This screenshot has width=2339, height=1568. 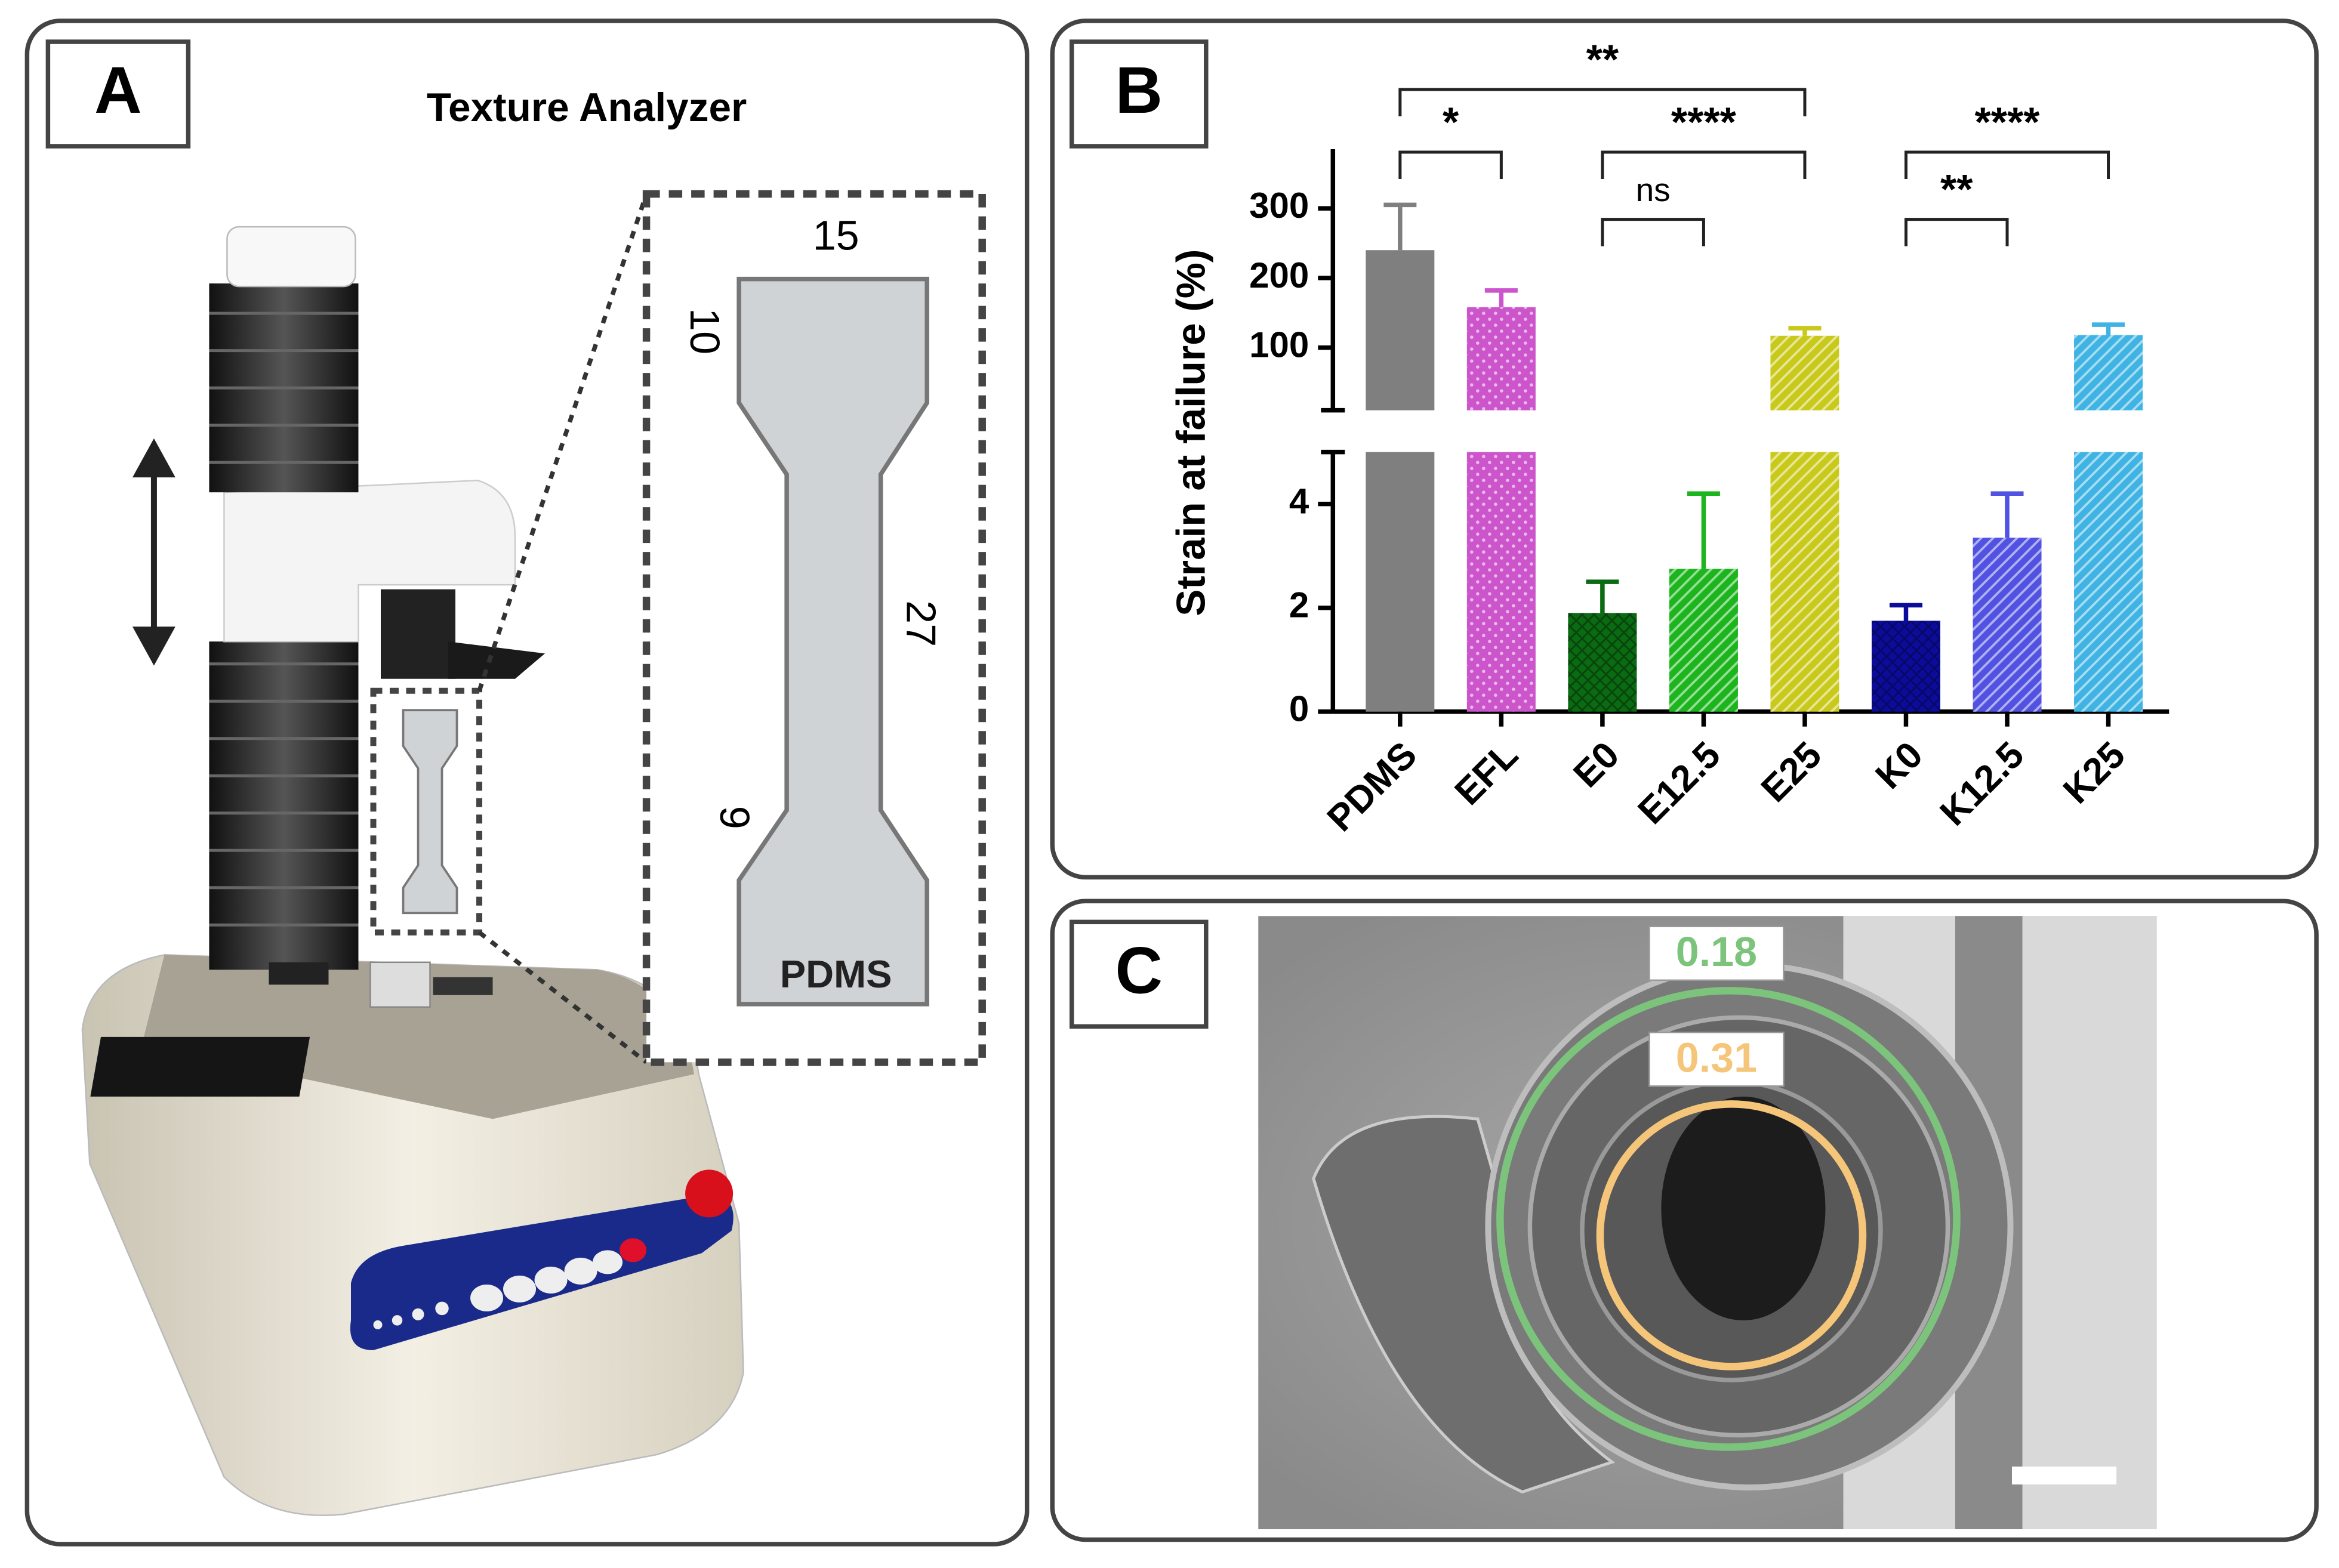 I want to click on significance-label: ns, so click(x=1653, y=189).